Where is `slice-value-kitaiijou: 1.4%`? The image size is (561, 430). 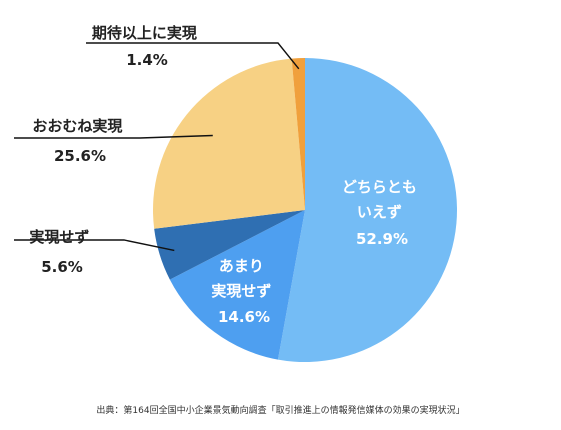
slice-value-kitaiijou: 1.4% is located at coordinates (147, 60).